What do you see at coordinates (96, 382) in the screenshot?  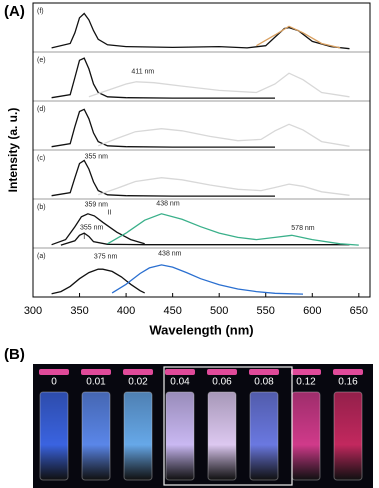 I see `sample-label: 0.01` at bounding box center [96, 382].